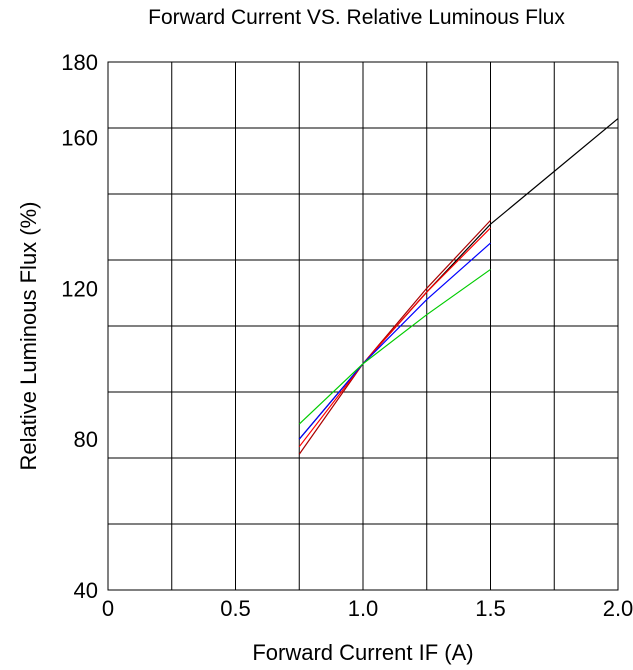 Image resolution: width=633 pixels, height=670 pixels. What do you see at coordinates (490, 608) in the screenshot?
I see `x-tick-label: 1.5` at bounding box center [490, 608].